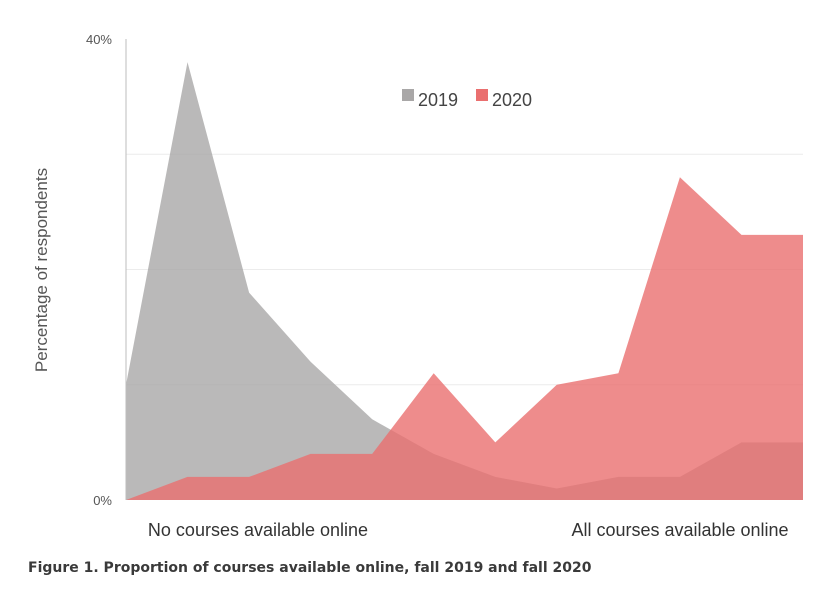  I want to click on legend-label-2019: 2019, so click(438, 100).